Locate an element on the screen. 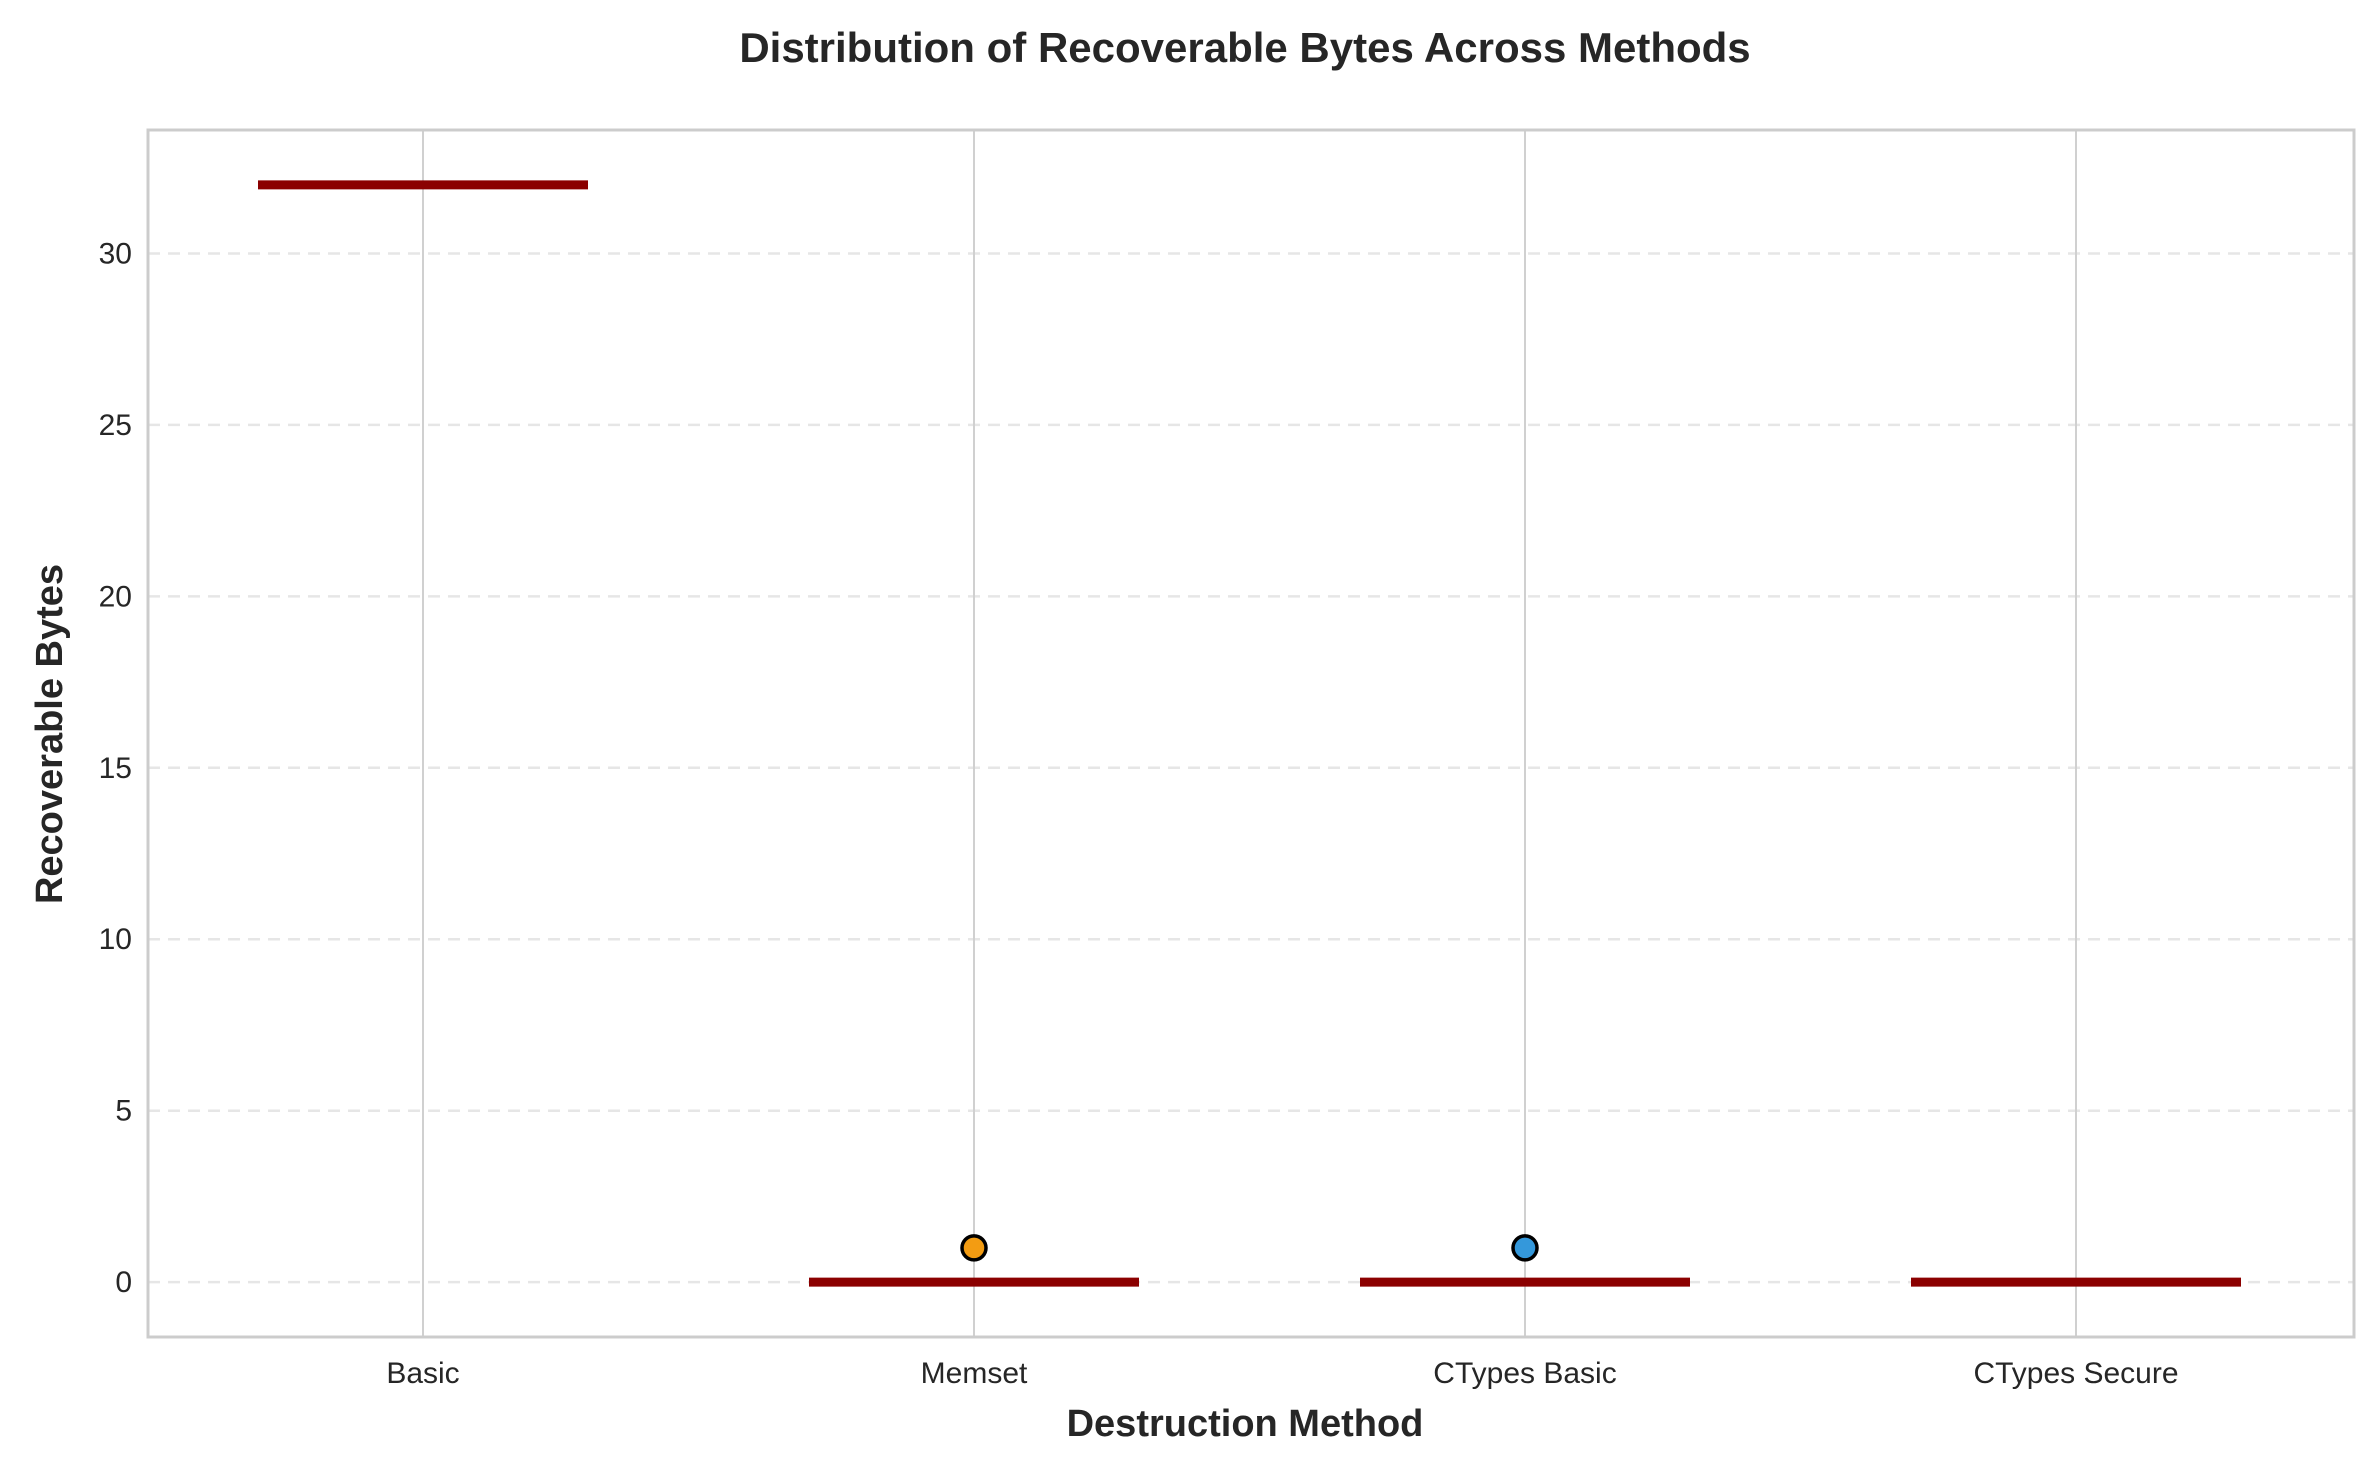  y-tick-label: 0 is located at coordinates (123, 1282).